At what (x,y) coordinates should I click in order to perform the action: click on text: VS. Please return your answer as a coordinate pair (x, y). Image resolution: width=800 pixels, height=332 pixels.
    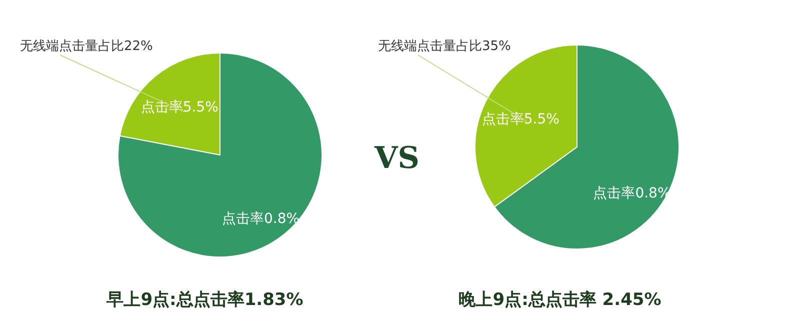
    Looking at the image, I should click on (397, 158).